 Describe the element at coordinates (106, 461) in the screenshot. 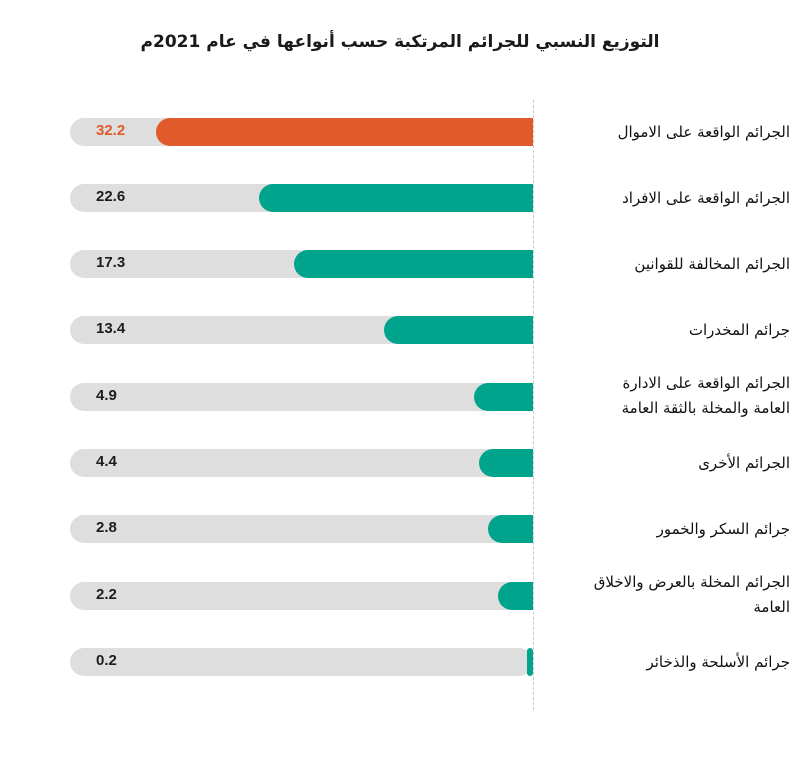

I see `bar-value: 4.4` at that location.